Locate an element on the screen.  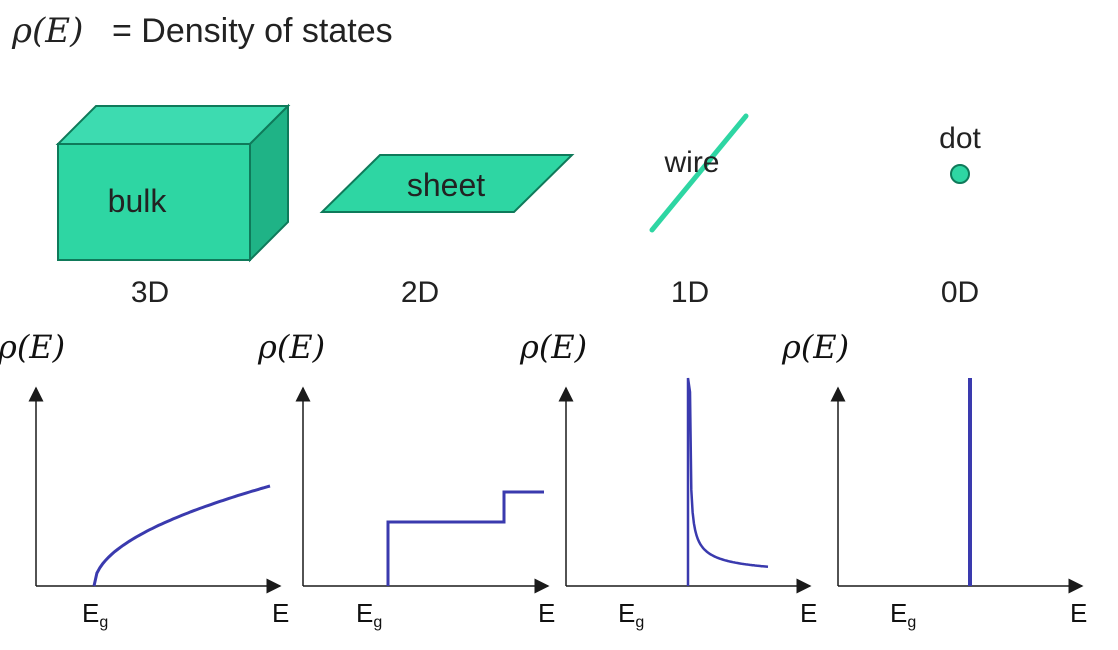
plot-2d-curve is located at coordinates (465, 538).